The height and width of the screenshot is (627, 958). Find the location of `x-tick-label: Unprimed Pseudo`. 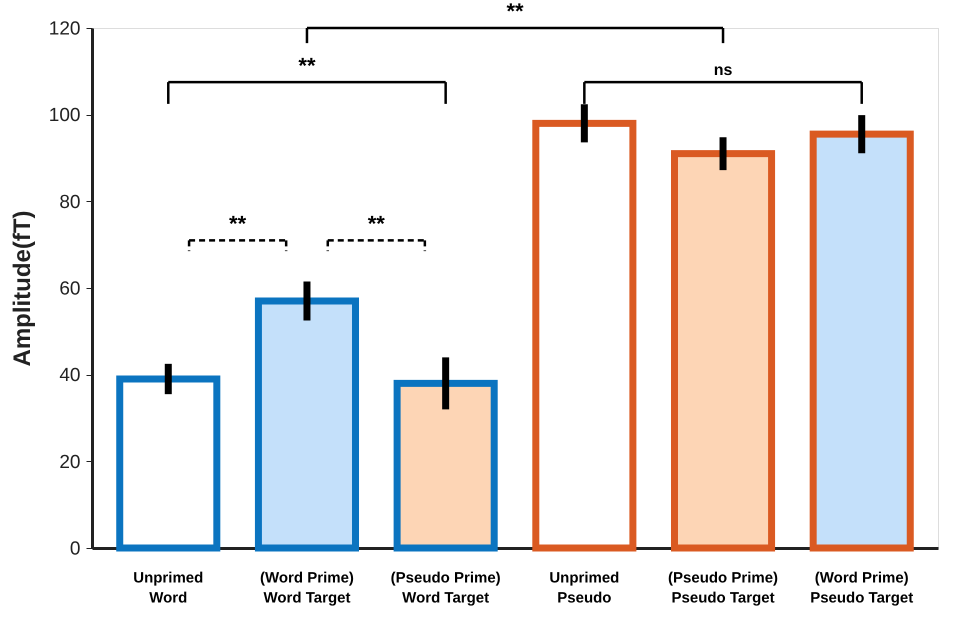

x-tick-label: Unprimed Pseudo is located at coordinates (584, 588).